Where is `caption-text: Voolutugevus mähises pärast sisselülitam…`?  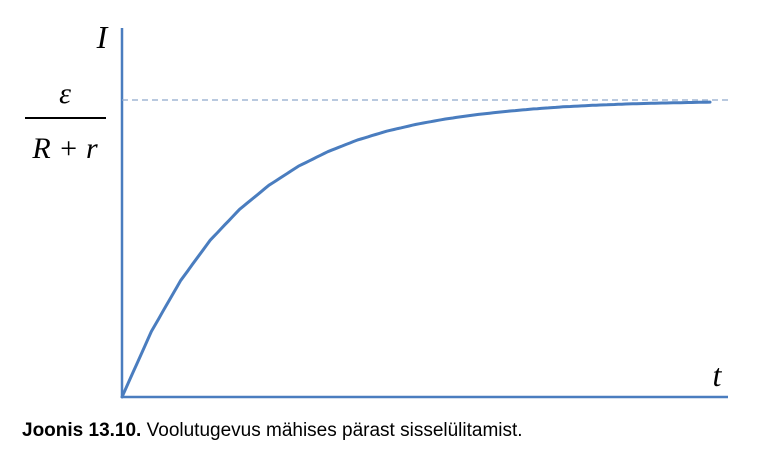
caption-text: Voolutugevus mähises pärast sisselülitam… is located at coordinates (332, 430).